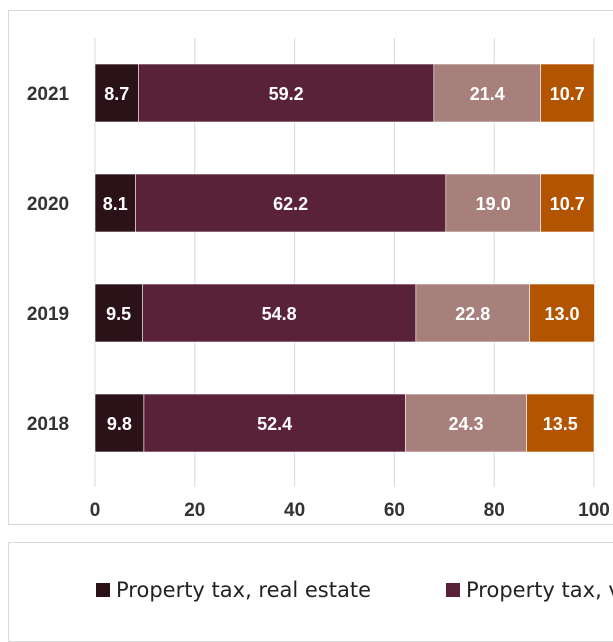 The width and height of the screenshot is (613, 642). I want to click on y-category-label: 2018, so click(48, 424).